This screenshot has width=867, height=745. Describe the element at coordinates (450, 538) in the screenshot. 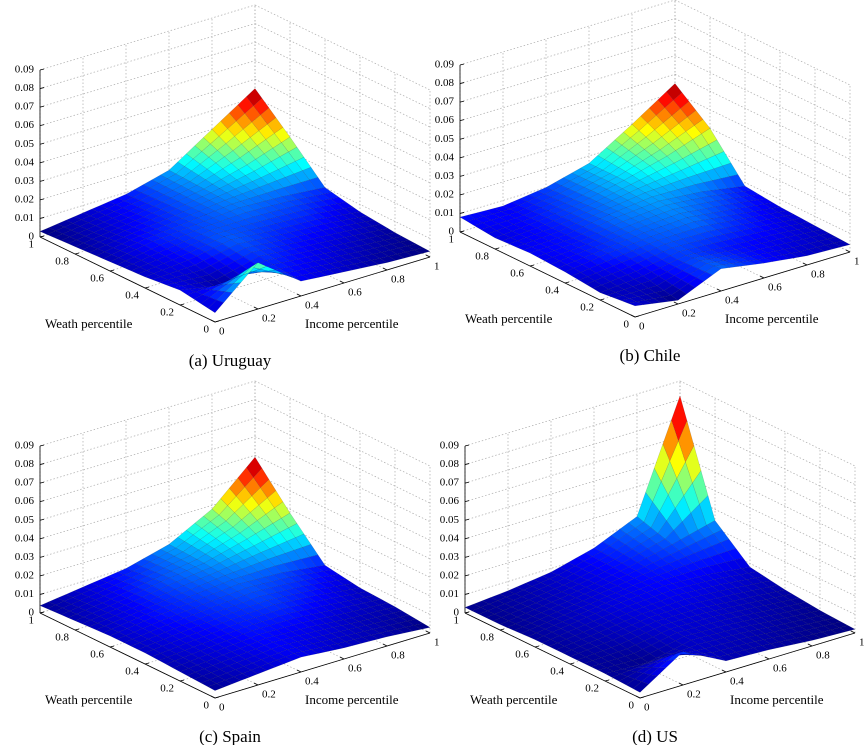

I see `z-tick-label: 0.04` at that location.